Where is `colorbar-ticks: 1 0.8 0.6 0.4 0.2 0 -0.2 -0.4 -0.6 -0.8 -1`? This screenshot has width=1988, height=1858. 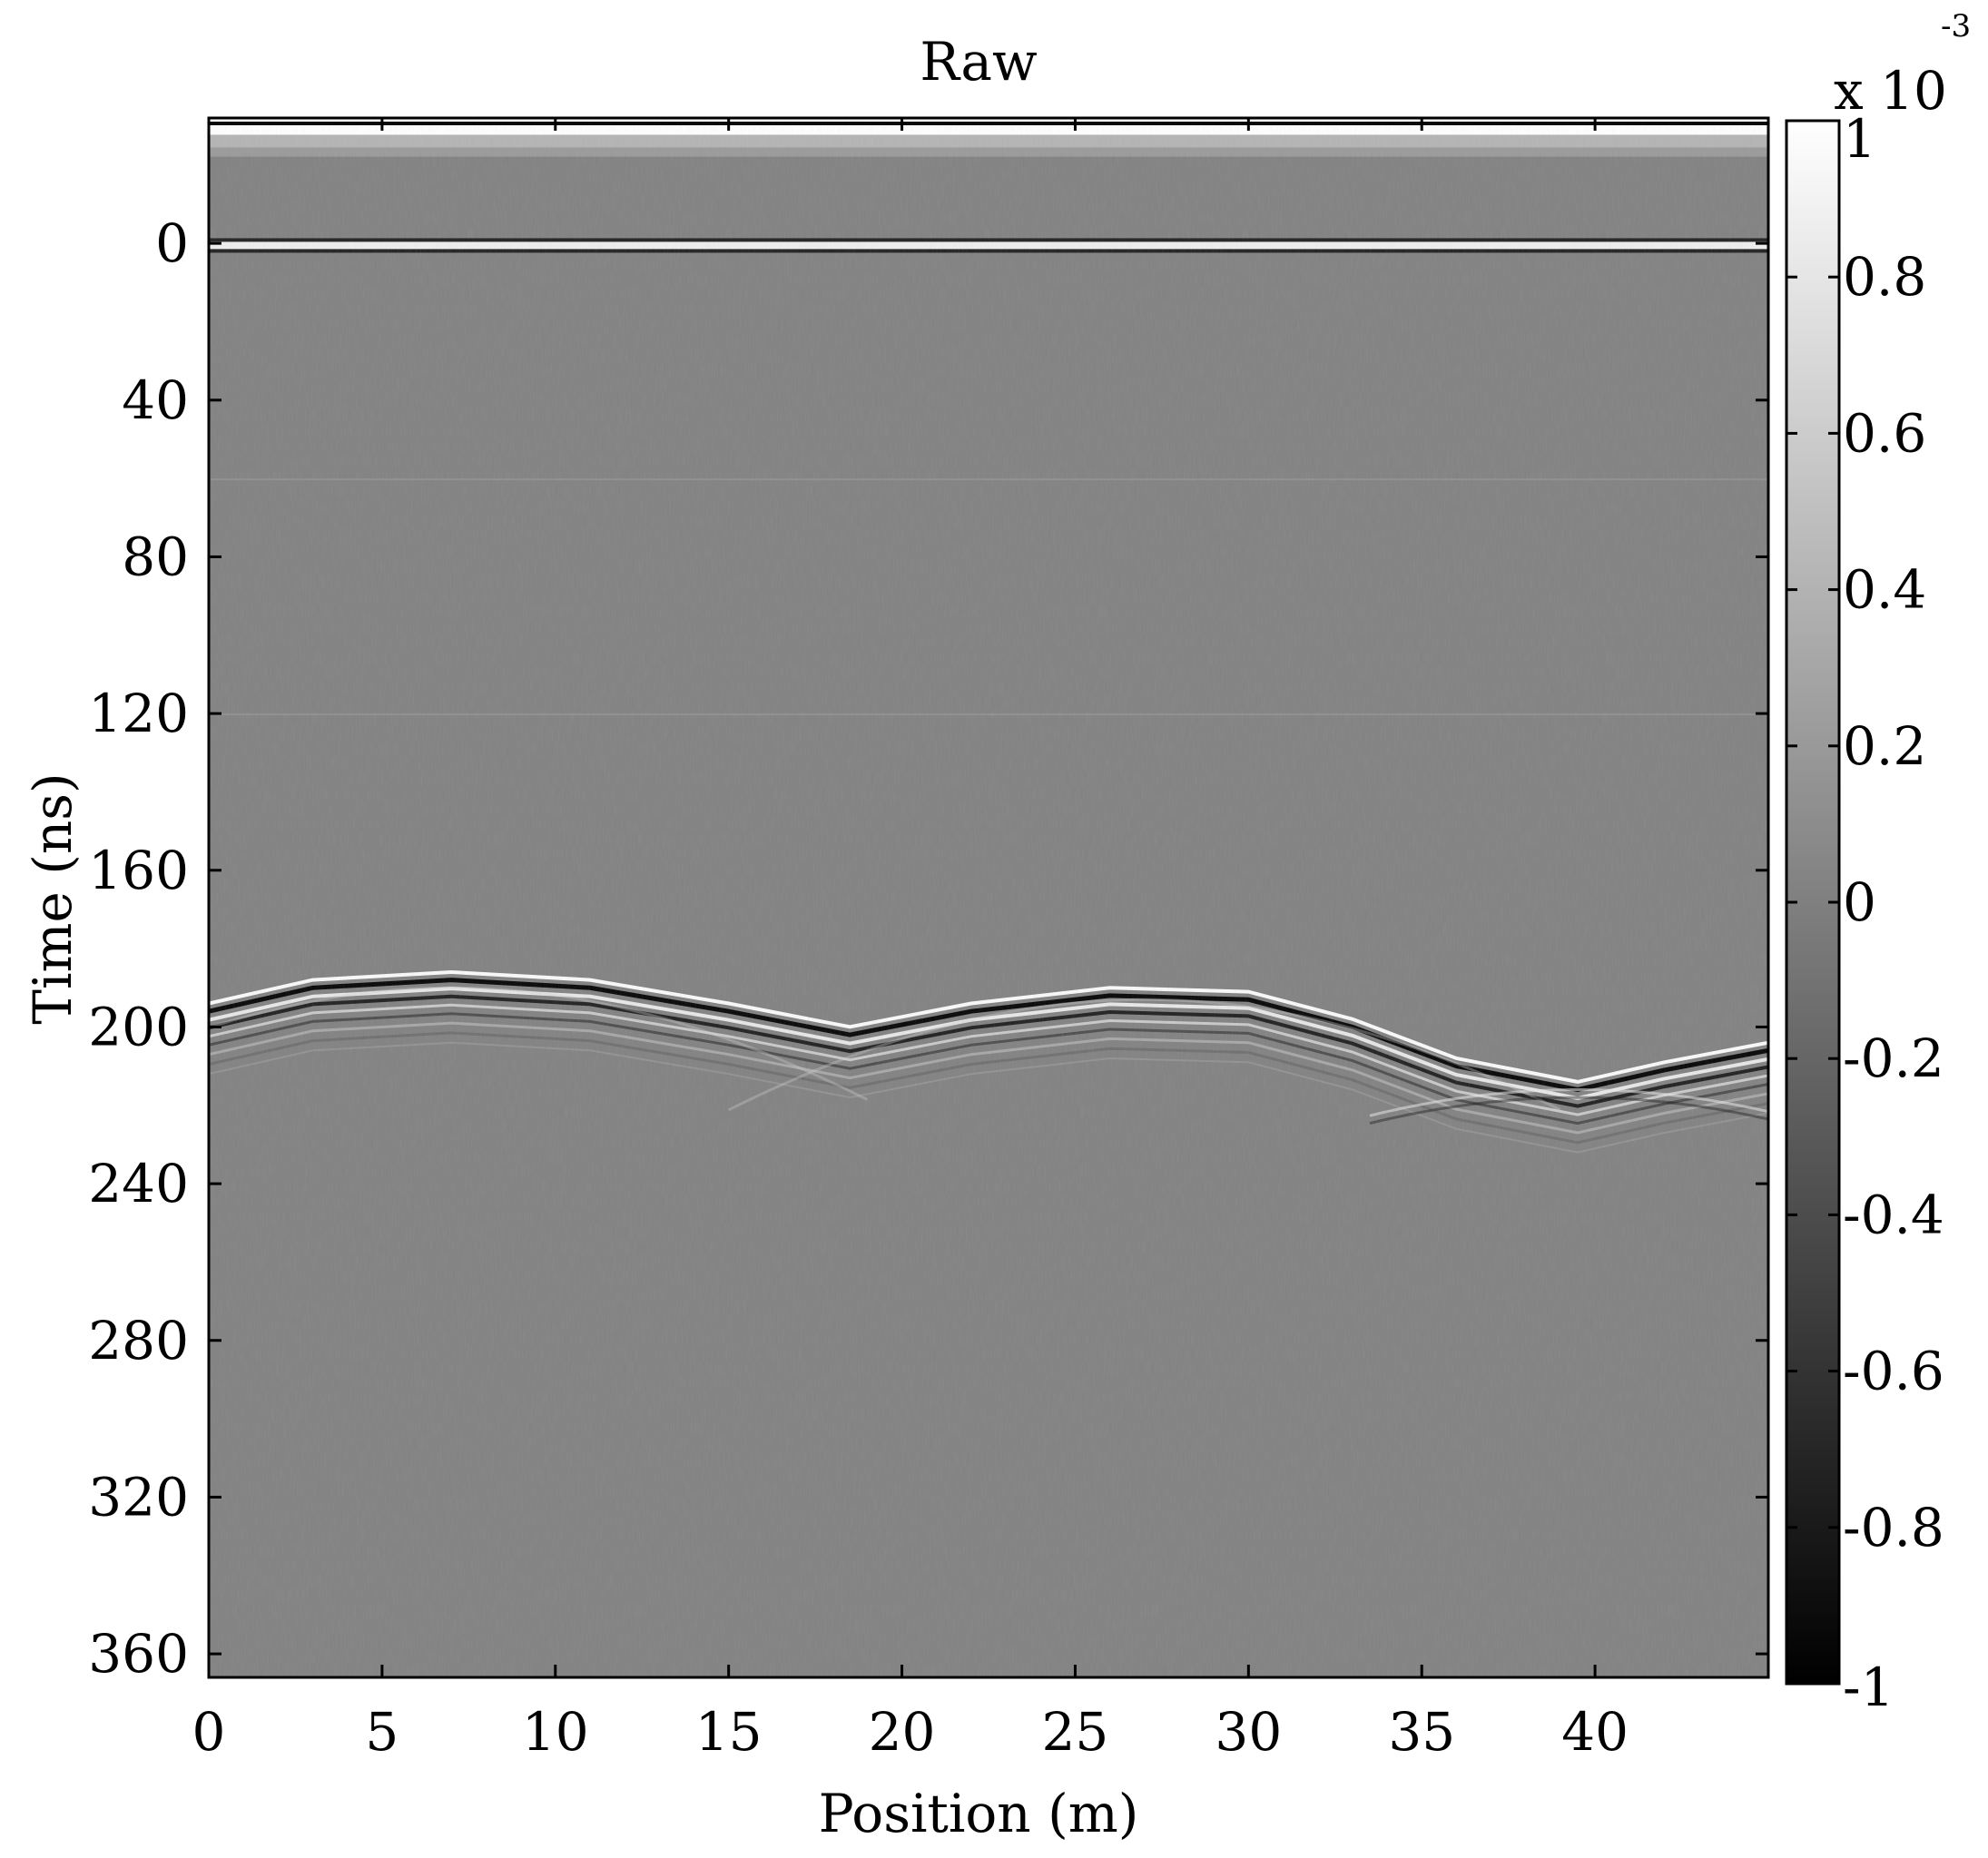 colorbar-ticks: 1 0.8 0.6 0.4 0.2 0 -0.2 -0.4 -0.6 -0.8 -1 is located at coordinates (1865, 913).